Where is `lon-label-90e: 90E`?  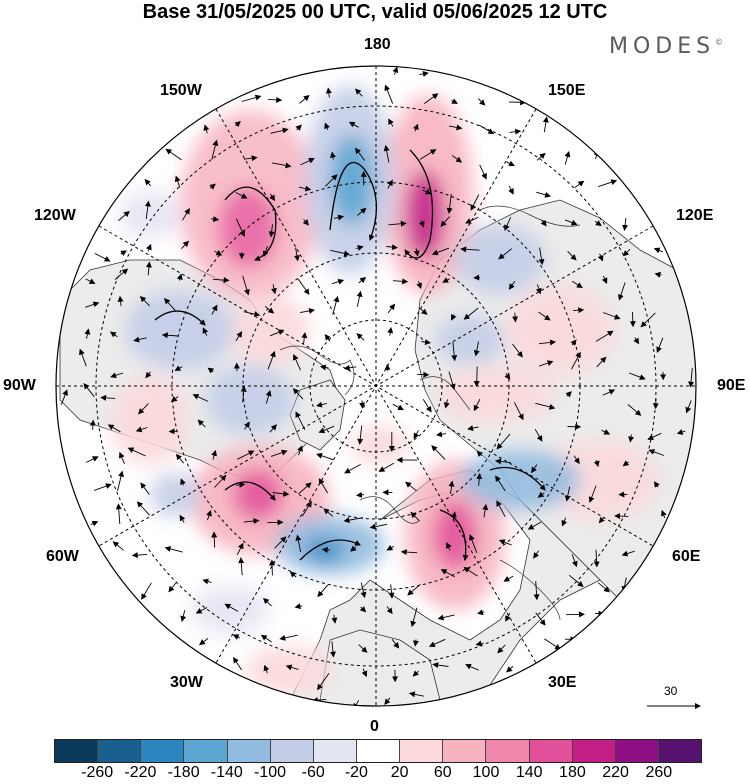 lon-label-90e: 90E is located at coordinates (731, 386).